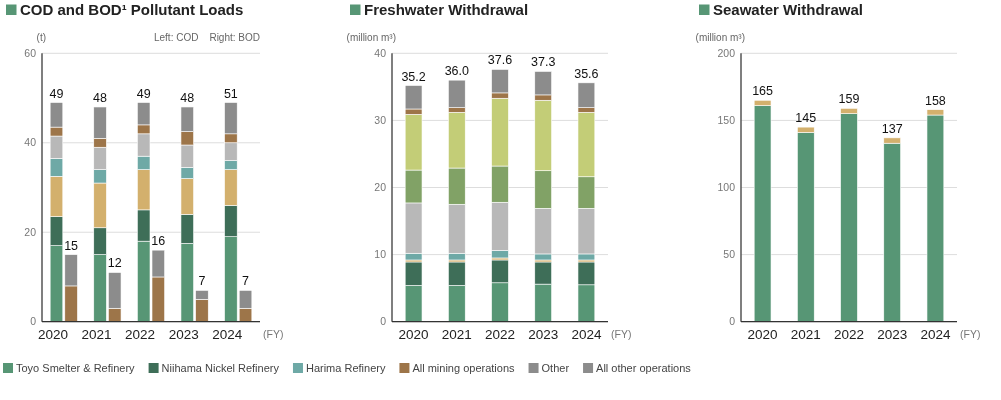 This screenshot has width=1001, height=400. What do you see at coordinates (132, 9) in the screenshot?
I see `chart-title: COD and BOD¹ Pollutant Loads` at bounding box center [132, 9].